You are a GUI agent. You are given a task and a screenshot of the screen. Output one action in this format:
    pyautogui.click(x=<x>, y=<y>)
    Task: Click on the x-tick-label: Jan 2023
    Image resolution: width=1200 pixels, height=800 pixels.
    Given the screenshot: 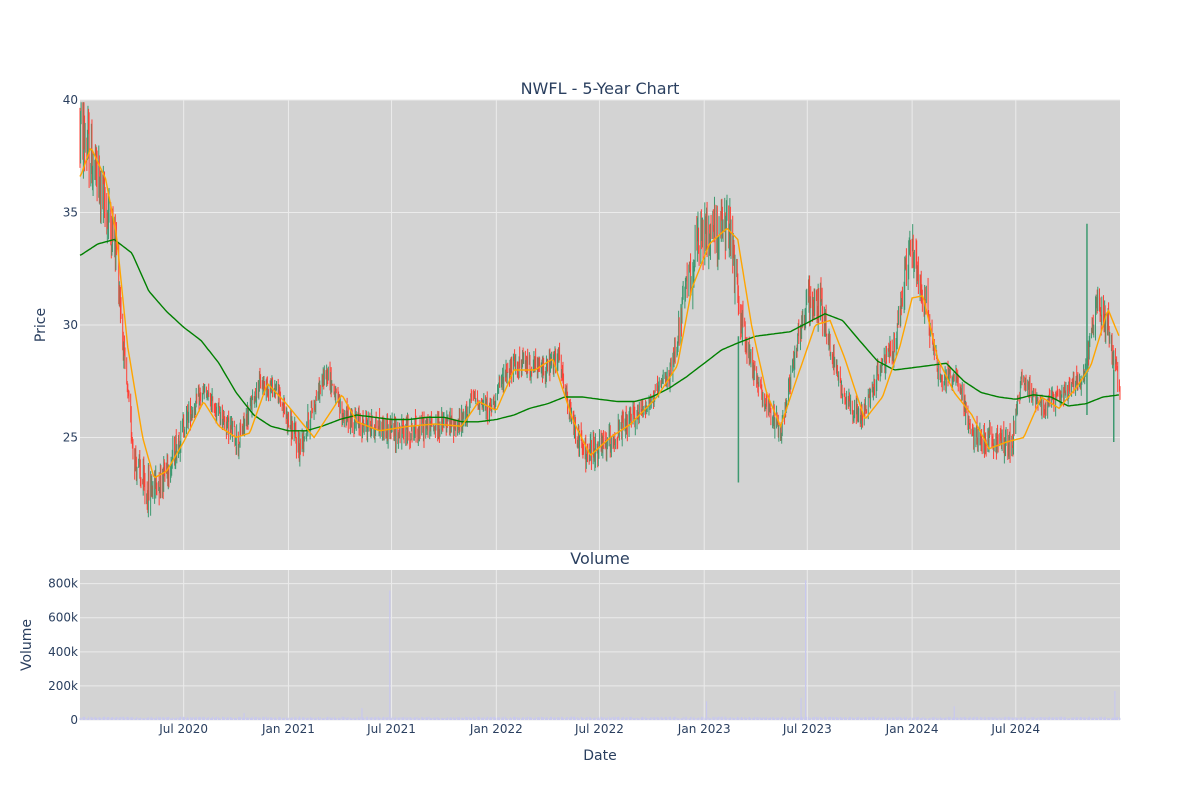 What is the action you would take?
    pyautogui.click(x=704, y=729)
    